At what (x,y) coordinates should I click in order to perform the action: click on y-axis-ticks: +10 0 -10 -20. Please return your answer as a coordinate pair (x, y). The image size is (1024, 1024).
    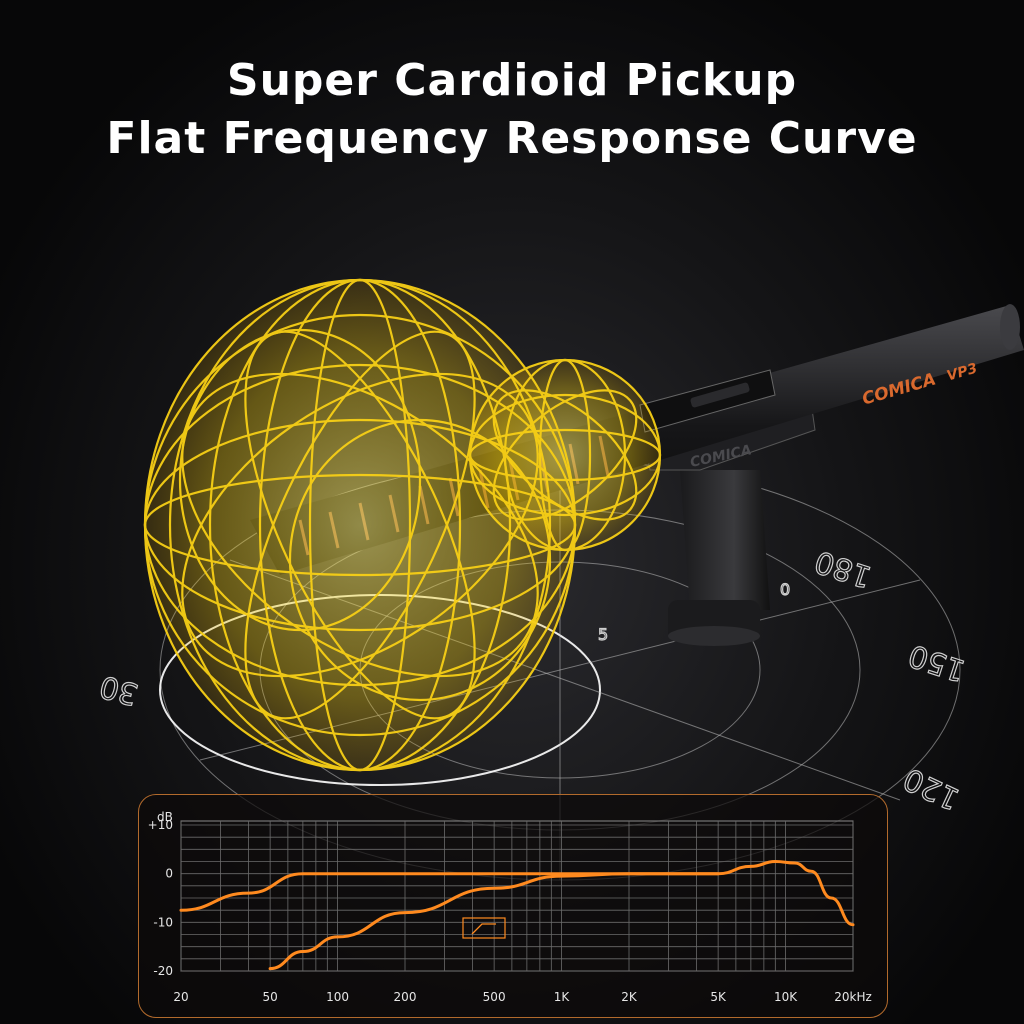
    Looking at the image, I should click on (160, 898).